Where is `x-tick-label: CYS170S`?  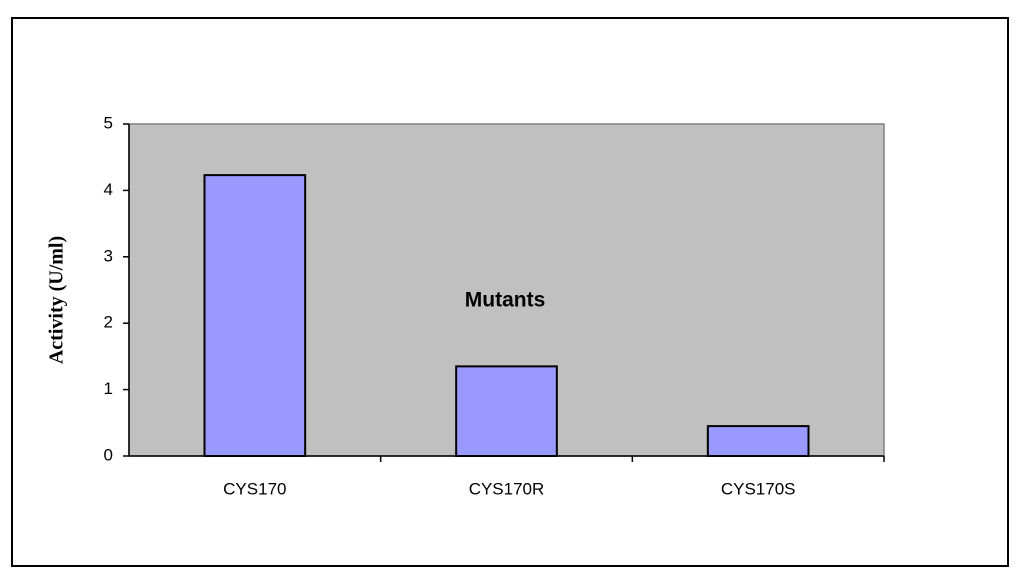
x-tick-label: CYS170S is located at coordinates (758, 488).